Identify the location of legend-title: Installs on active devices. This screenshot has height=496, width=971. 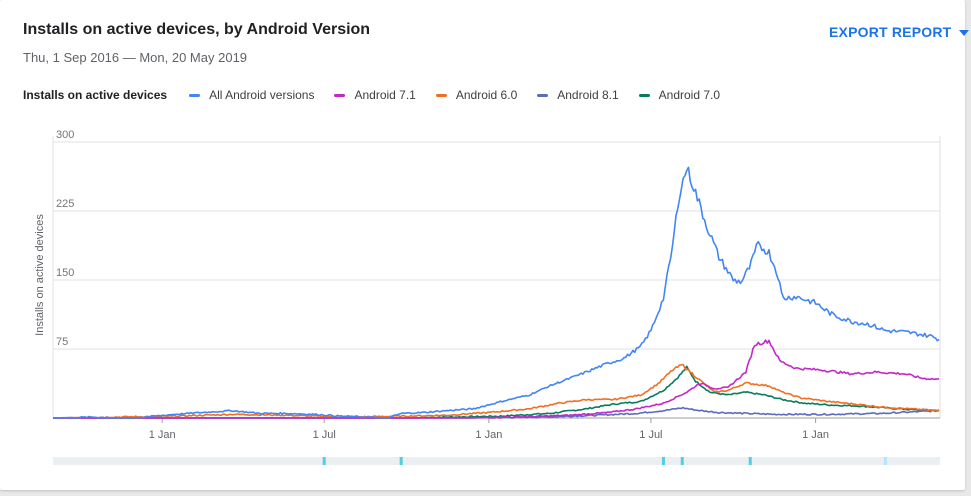
(95, 95).